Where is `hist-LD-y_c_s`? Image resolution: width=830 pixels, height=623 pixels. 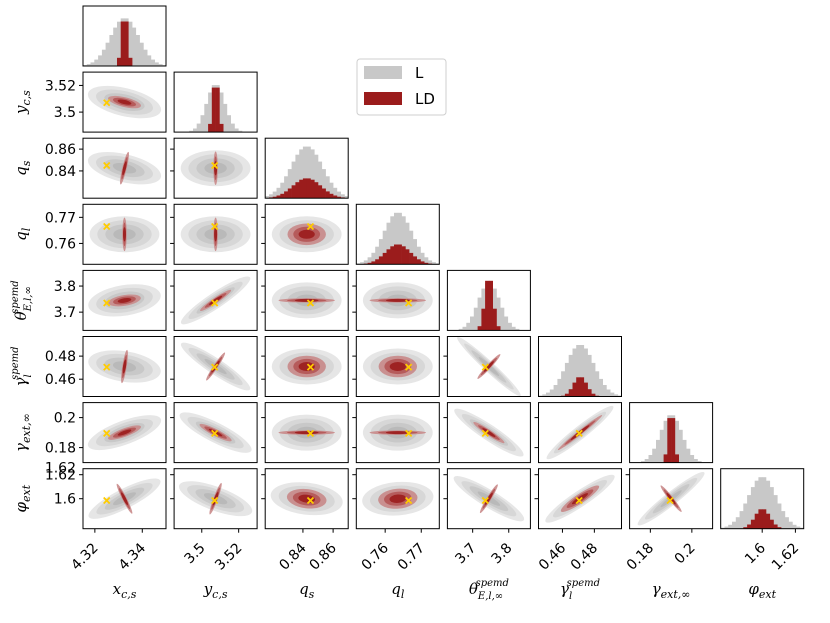 hist-LD-y_c_s is located at coordinates (216, 110).